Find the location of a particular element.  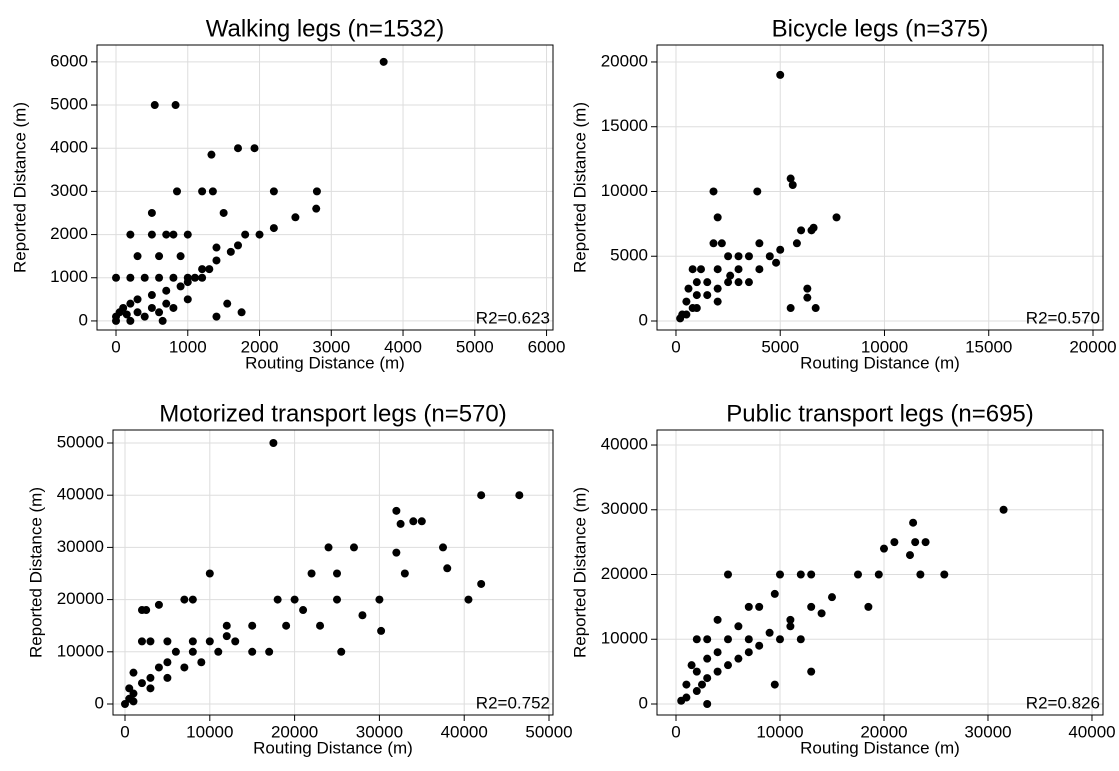

x-tick-label: 20000 is located at coordinates (883, 731).